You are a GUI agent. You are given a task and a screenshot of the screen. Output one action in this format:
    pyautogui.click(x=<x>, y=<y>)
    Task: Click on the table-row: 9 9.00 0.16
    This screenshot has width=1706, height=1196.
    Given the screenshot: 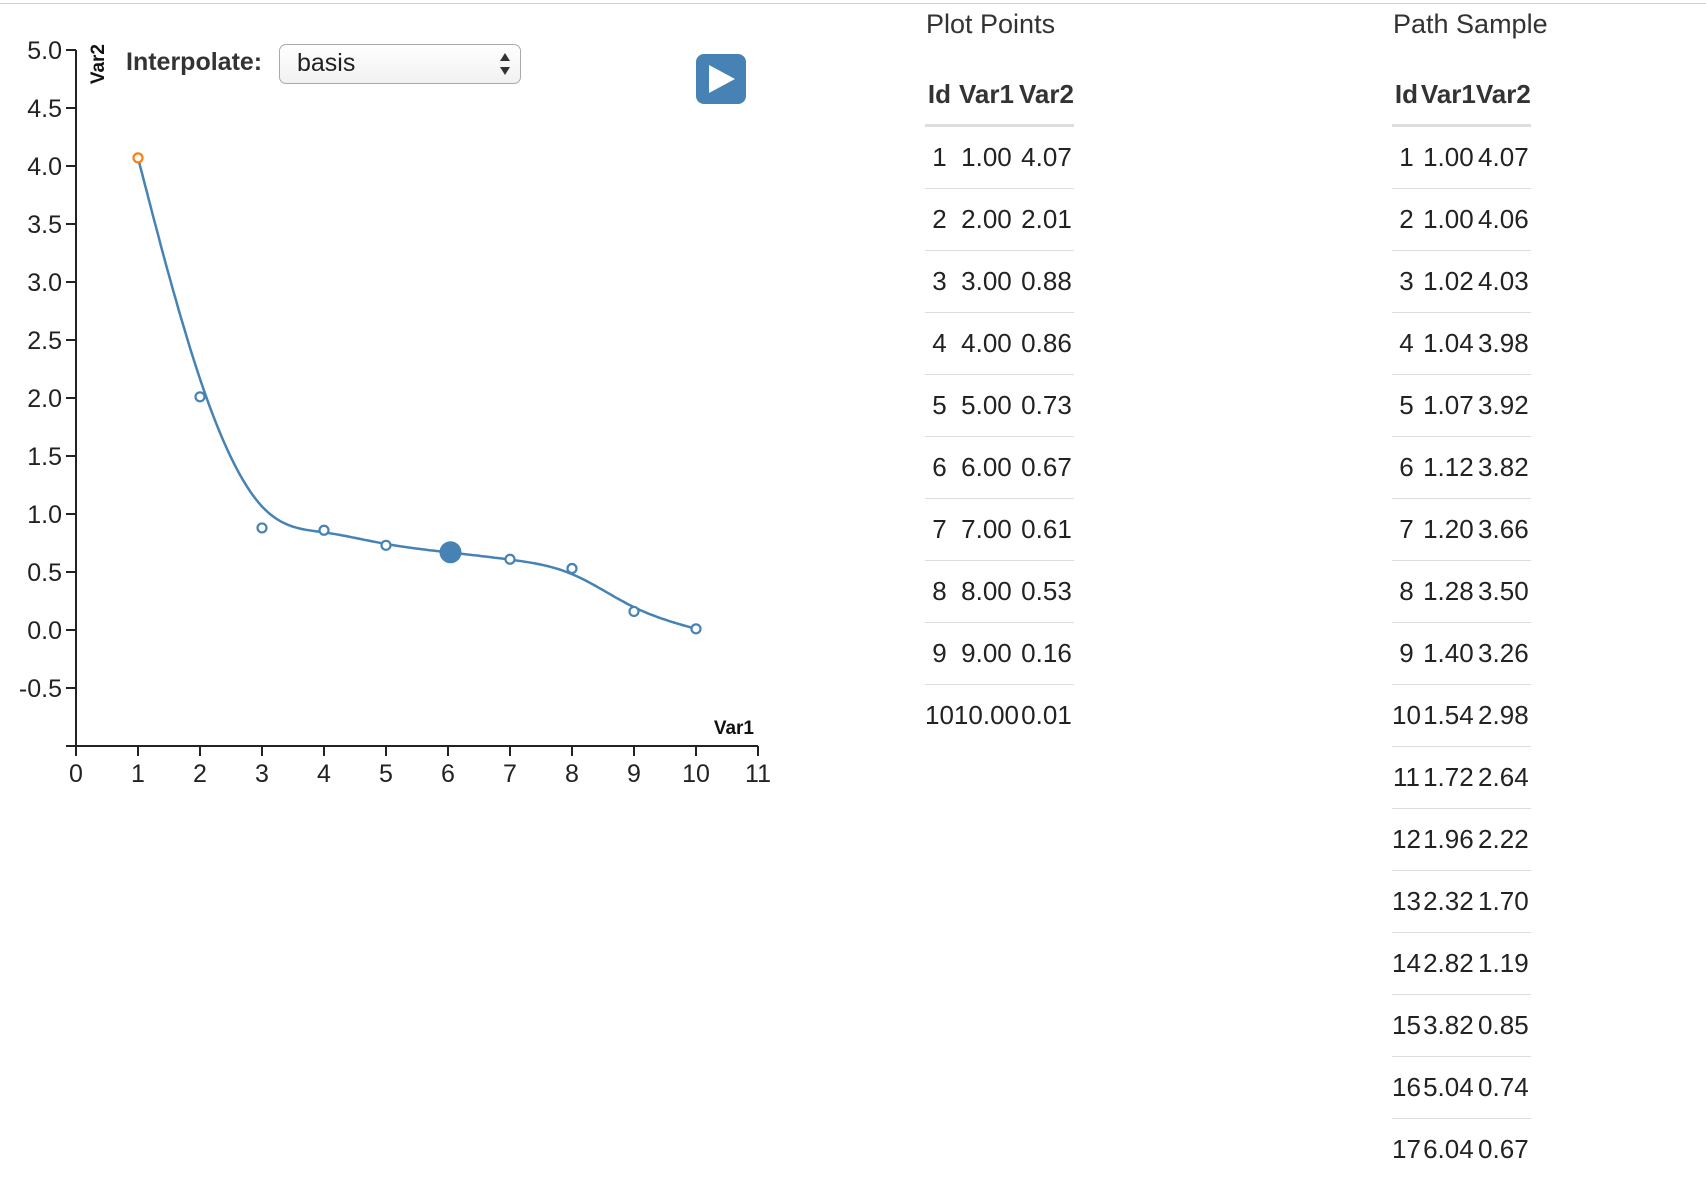 What is the action you would take?
    pyautogui.click(x=999, y=653)
    